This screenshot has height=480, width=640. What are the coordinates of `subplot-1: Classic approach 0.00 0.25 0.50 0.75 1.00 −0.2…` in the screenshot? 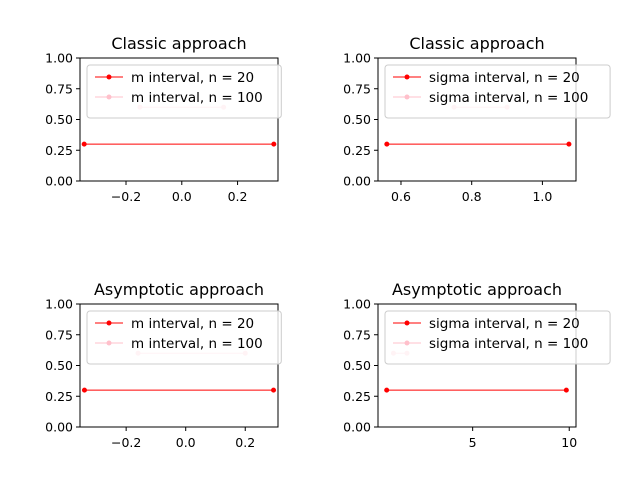 It's located at (163, 119).